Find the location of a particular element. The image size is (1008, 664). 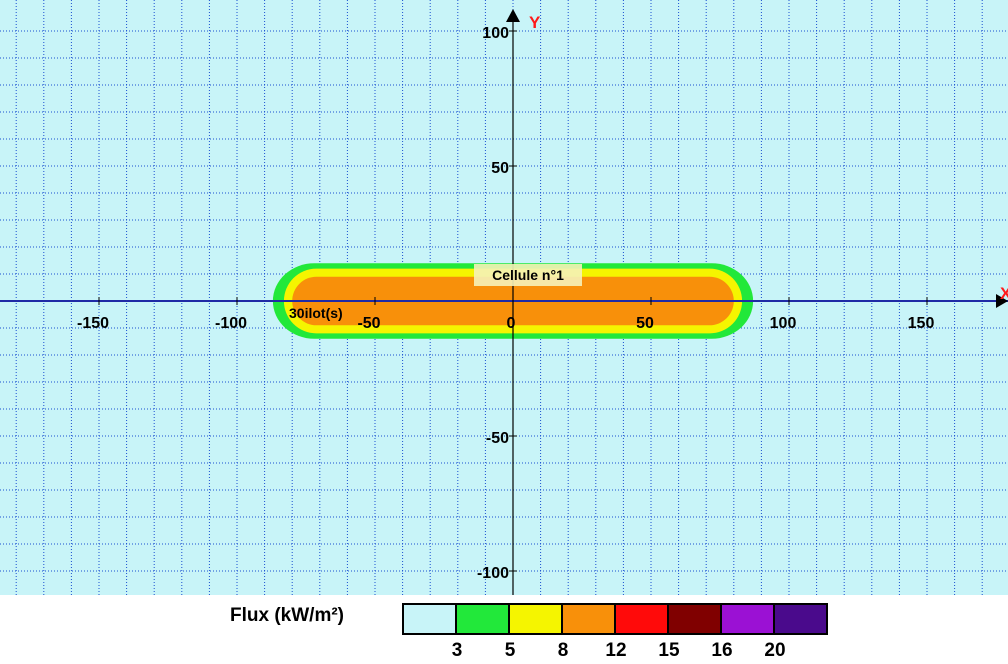

legend-tick-label: 3 is located at coordinates (457, 650).